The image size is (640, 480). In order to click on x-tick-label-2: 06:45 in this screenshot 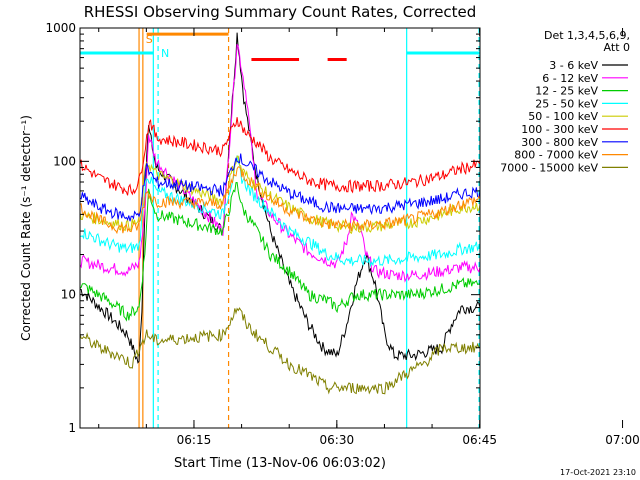, I will do `click(479, 440)`.